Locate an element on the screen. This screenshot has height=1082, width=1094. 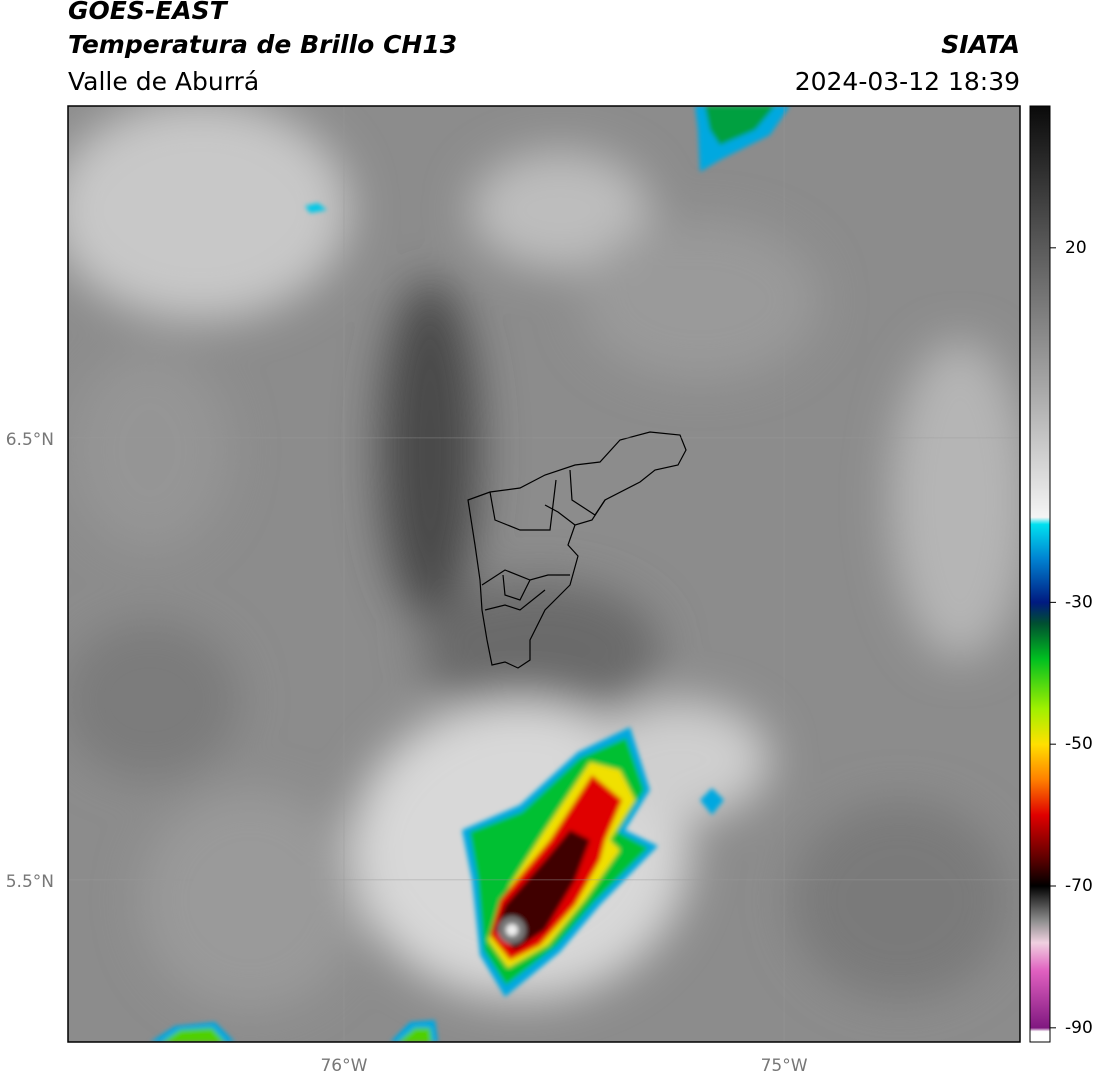
colorbar is located at coordinates (1040, 574).